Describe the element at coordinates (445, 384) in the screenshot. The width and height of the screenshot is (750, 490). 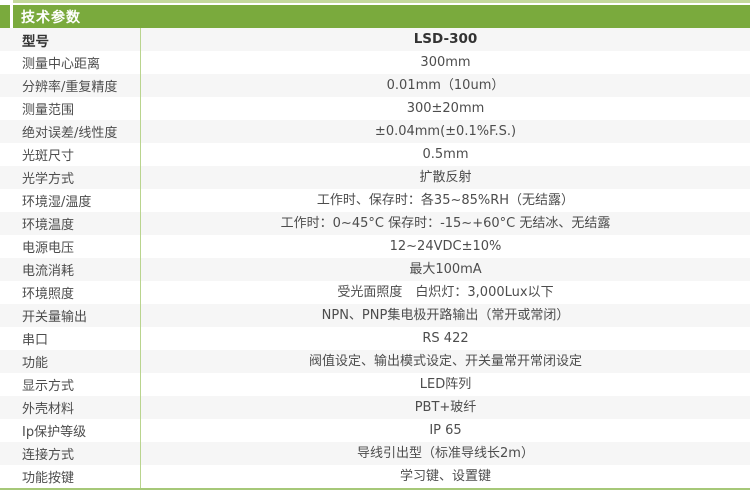
I see `param-value: LED阵列` at that location.